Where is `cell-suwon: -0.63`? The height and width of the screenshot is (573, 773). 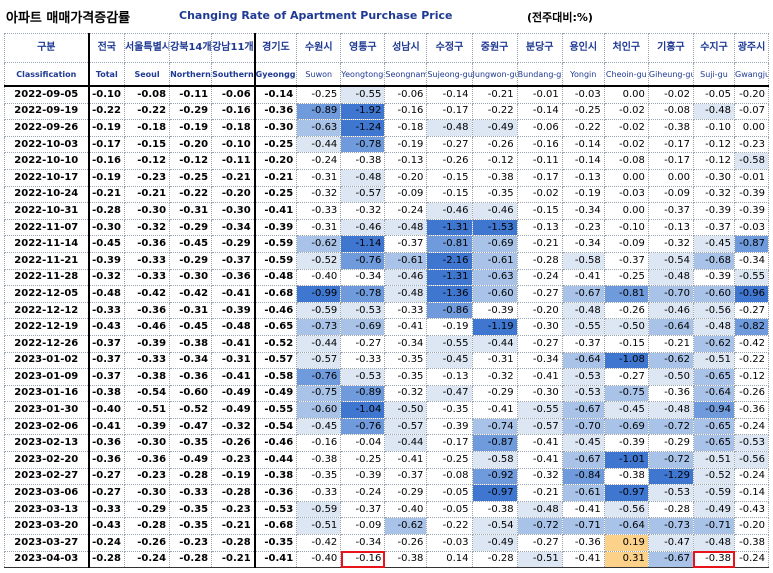
cell-suwon: -0.63 is located at coordinates (319, 128).